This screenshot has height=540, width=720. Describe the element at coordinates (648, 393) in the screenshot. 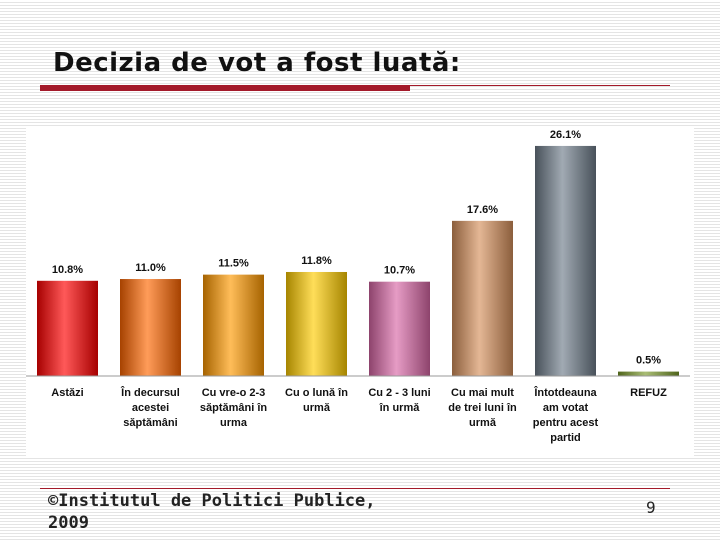

I see `category-label: REFUZ` at that location.